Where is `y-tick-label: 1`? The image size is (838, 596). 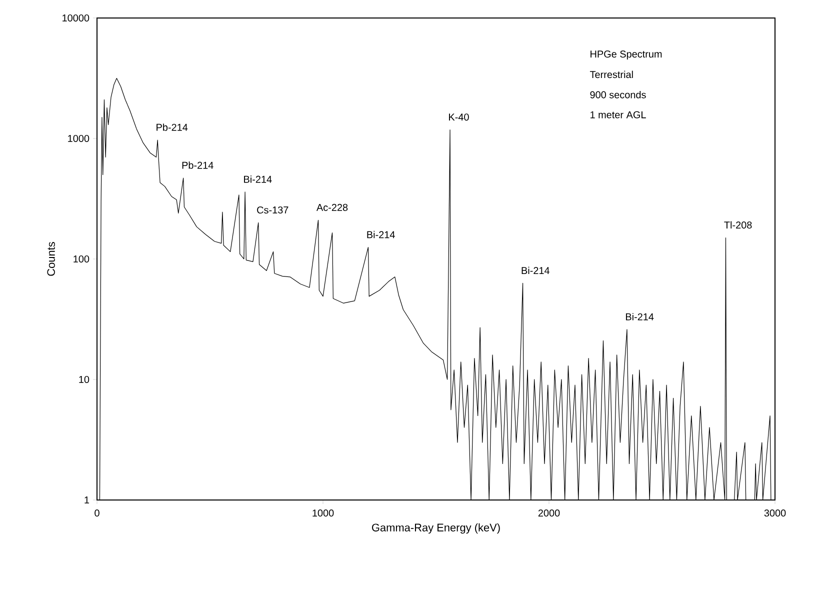
y-tick-label: 1 is located at coordinates (87, 500).